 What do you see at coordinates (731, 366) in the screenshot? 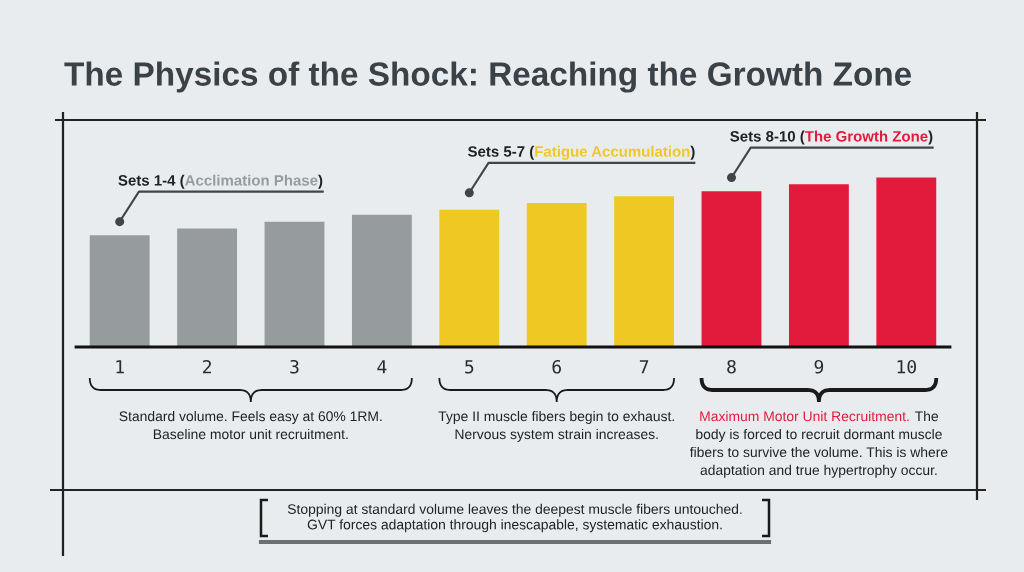
I see `x-tick-label: 8` at bounding box center [731, 366].